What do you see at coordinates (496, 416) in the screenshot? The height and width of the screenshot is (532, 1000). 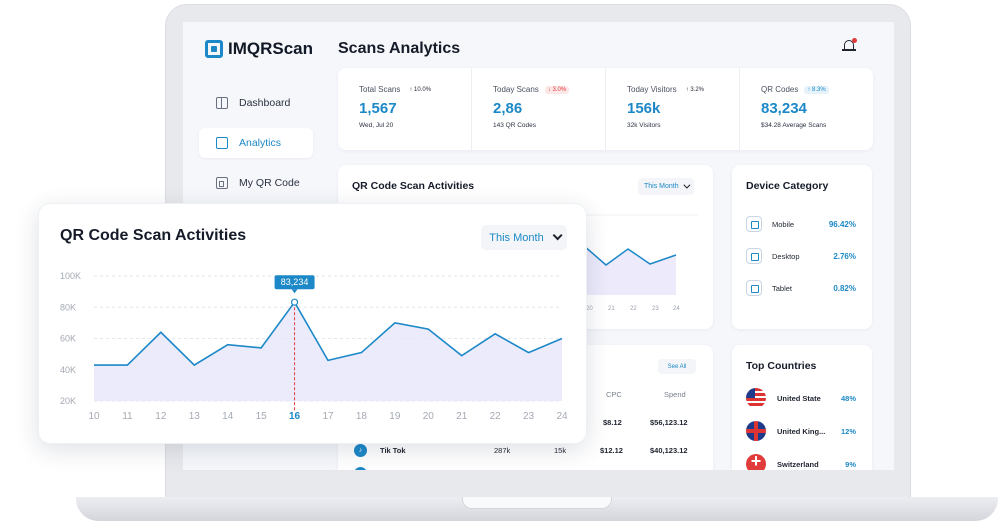 I see `x-tick-label: 22` at bounding box center [496, 416].